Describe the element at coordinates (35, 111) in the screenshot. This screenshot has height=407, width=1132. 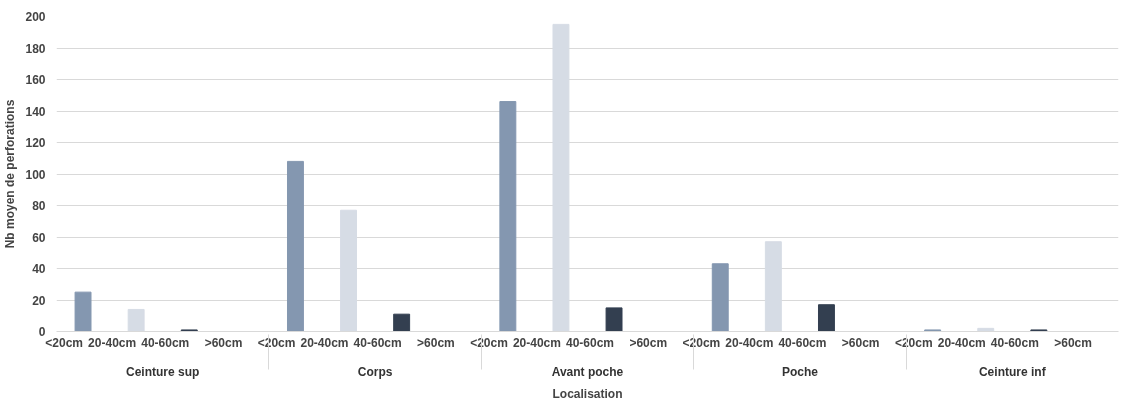
I see `y-tick-label: 140` at that location.